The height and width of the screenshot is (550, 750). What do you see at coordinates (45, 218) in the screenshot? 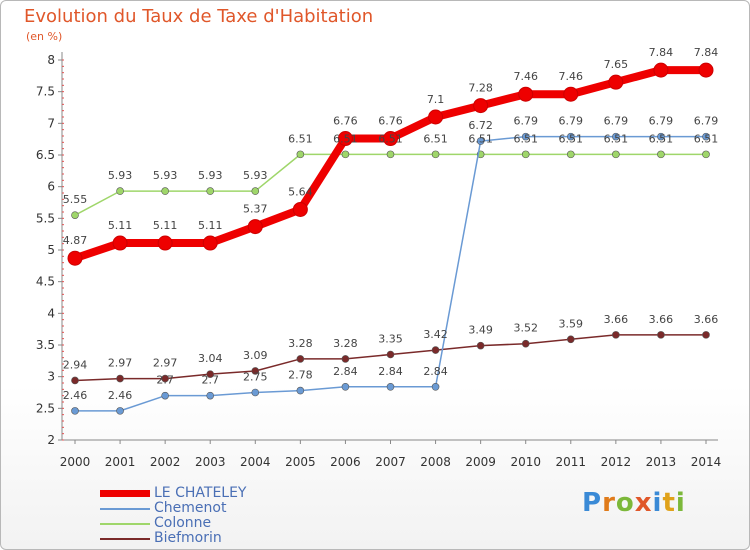
I see `y-tick-label: 5.5` at bounding box center [45, 218].